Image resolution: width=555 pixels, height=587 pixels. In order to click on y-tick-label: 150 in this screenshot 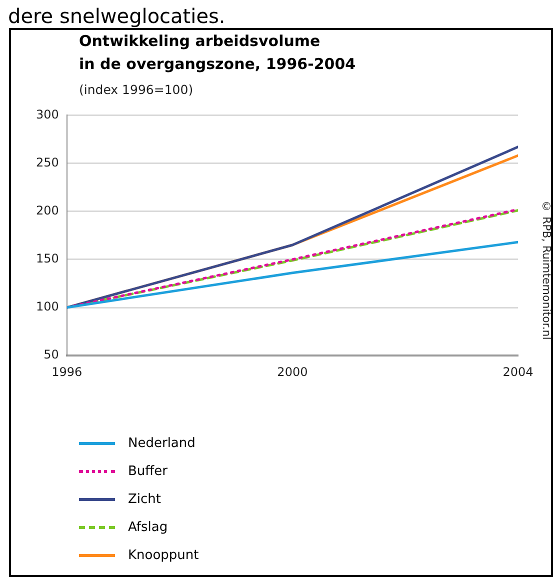, I will do `click(47, 259)`.